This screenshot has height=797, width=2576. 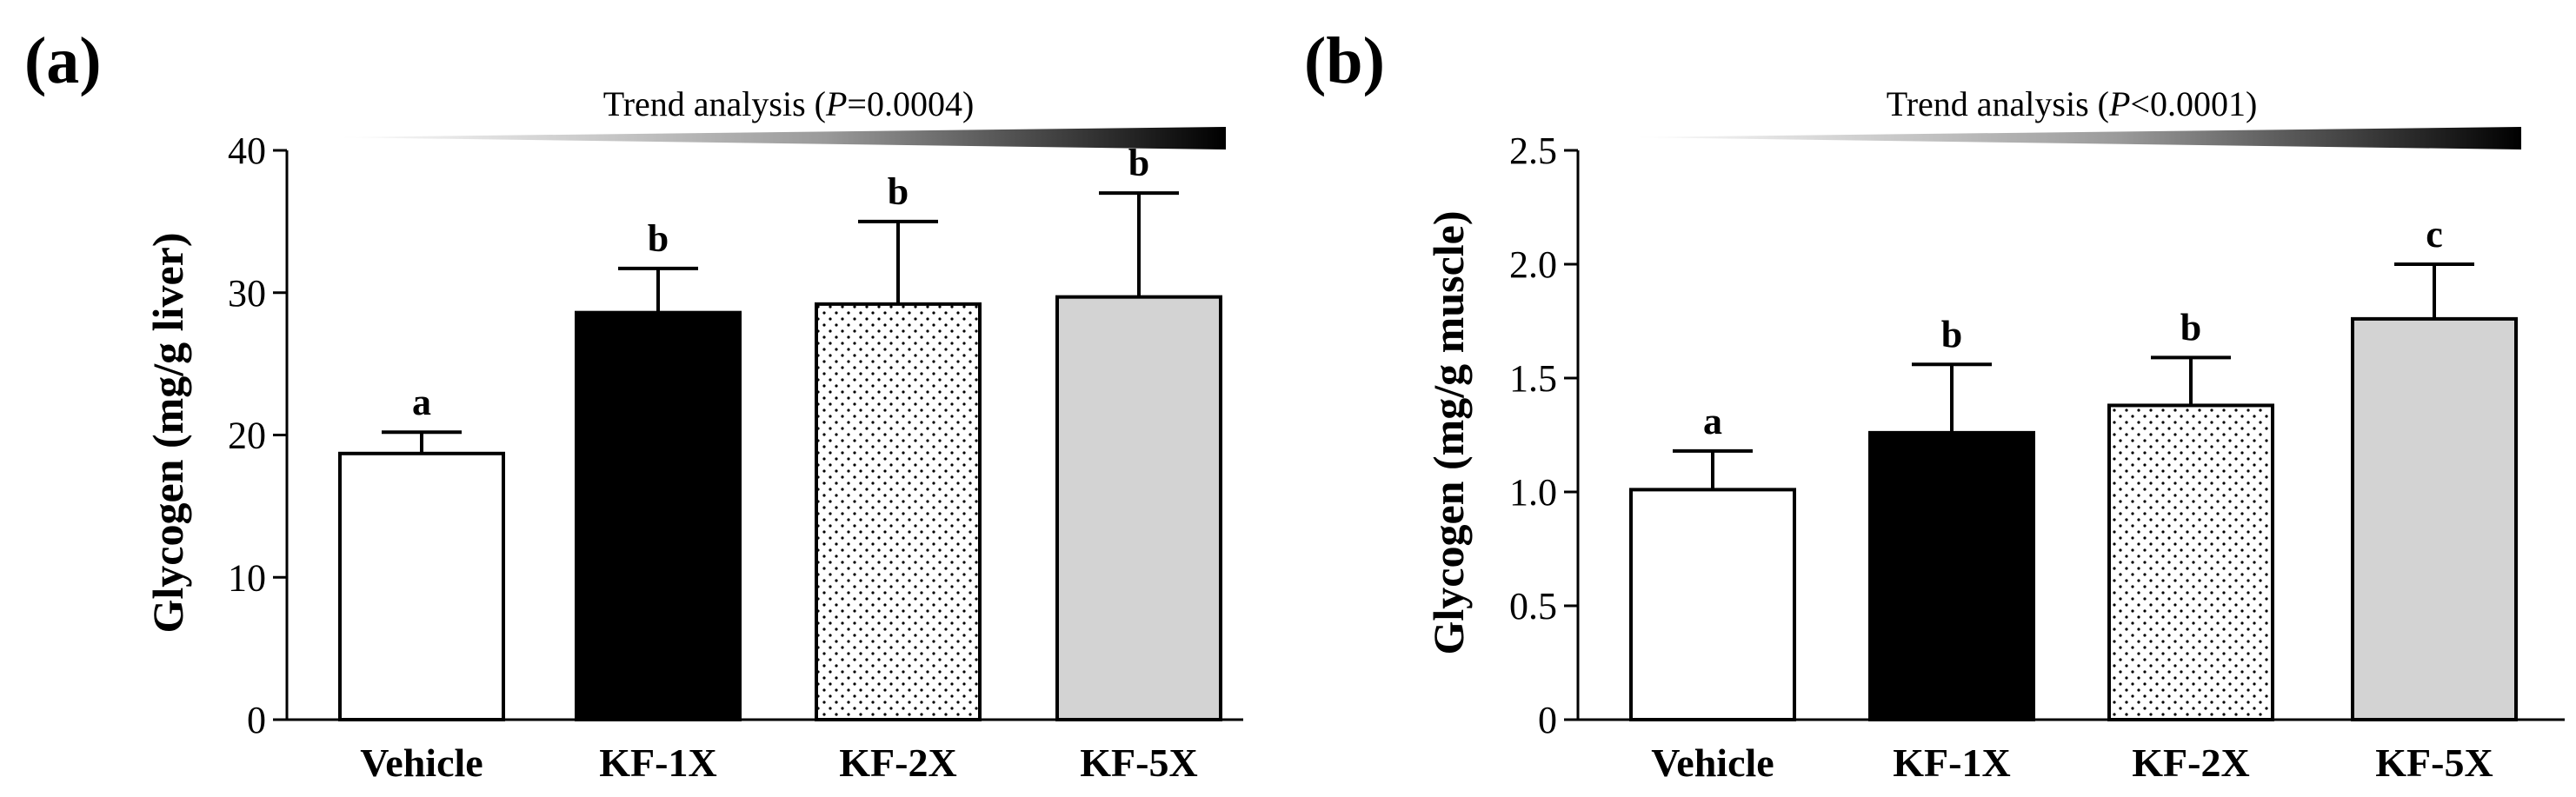 I want to click on y-tick-label: 40, so click(x=247, y=151).